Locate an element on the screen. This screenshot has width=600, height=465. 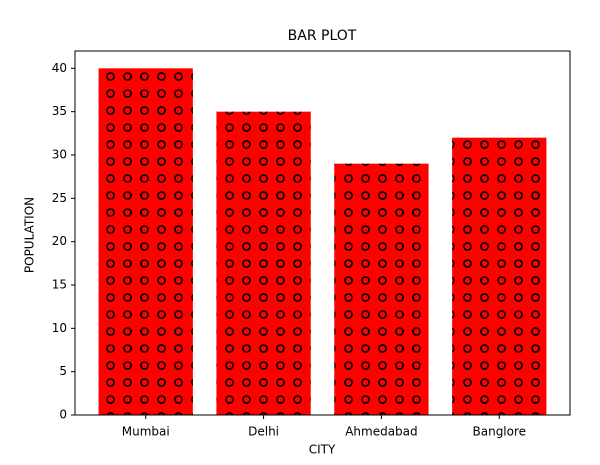
y-tick-label: 30 is located at coordinates (59, 155).